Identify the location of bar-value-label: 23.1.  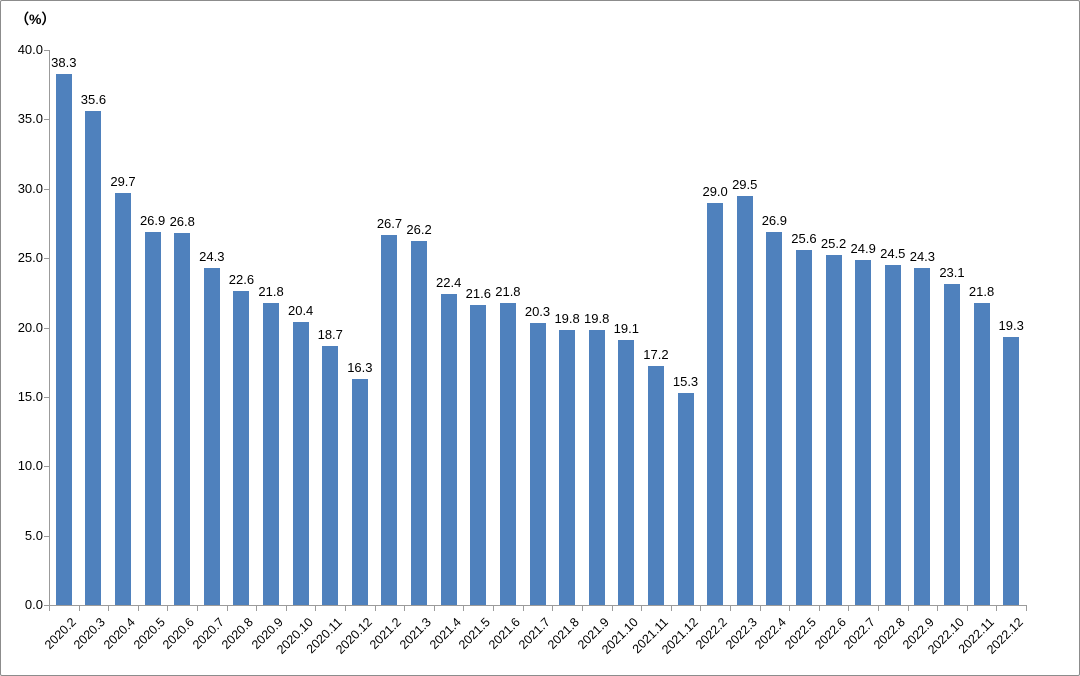
(952, 272).